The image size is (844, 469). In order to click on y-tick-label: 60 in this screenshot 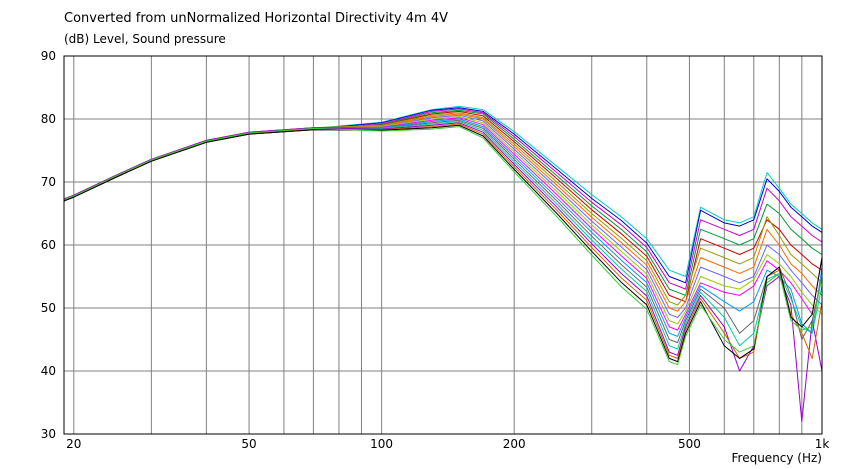, I will do `click(48, 245)`.